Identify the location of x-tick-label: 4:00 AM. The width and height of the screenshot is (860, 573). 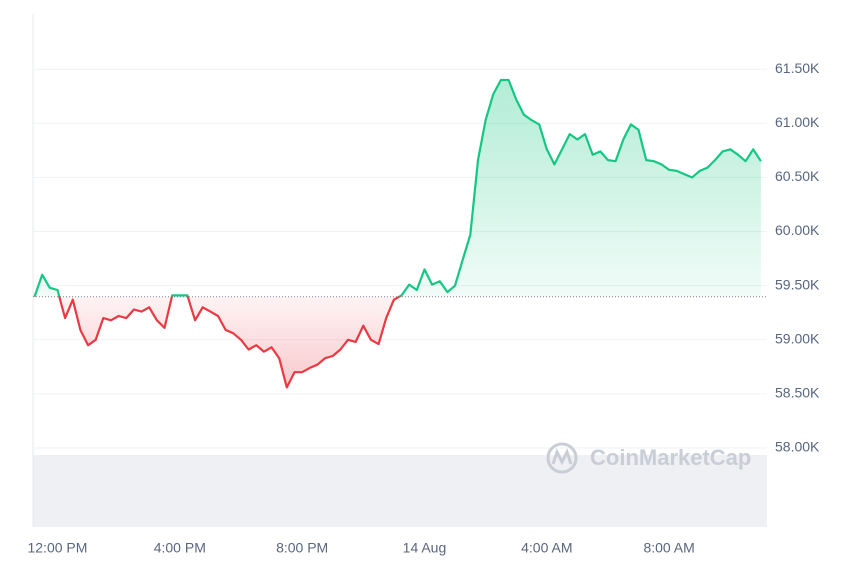
(546, 548).